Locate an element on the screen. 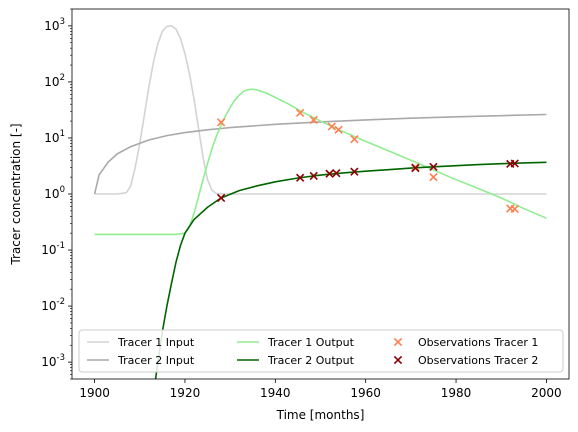  legend-item: Observations Tracer 2 is located at coordinates (465, 360).